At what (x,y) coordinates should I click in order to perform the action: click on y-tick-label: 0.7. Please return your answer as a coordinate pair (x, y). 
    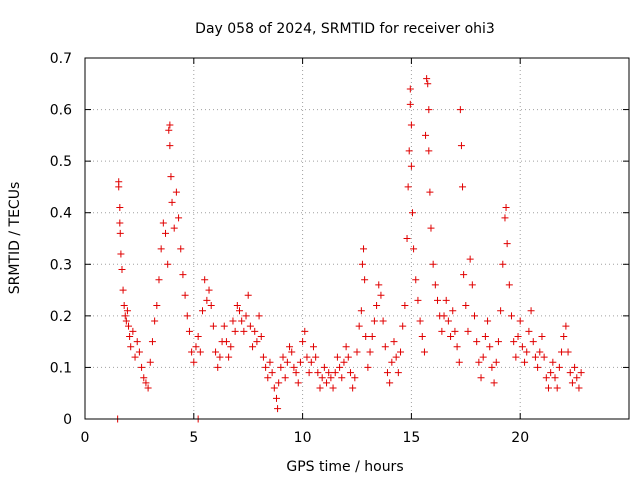
    Looking at the image, I should click on (61, 59).